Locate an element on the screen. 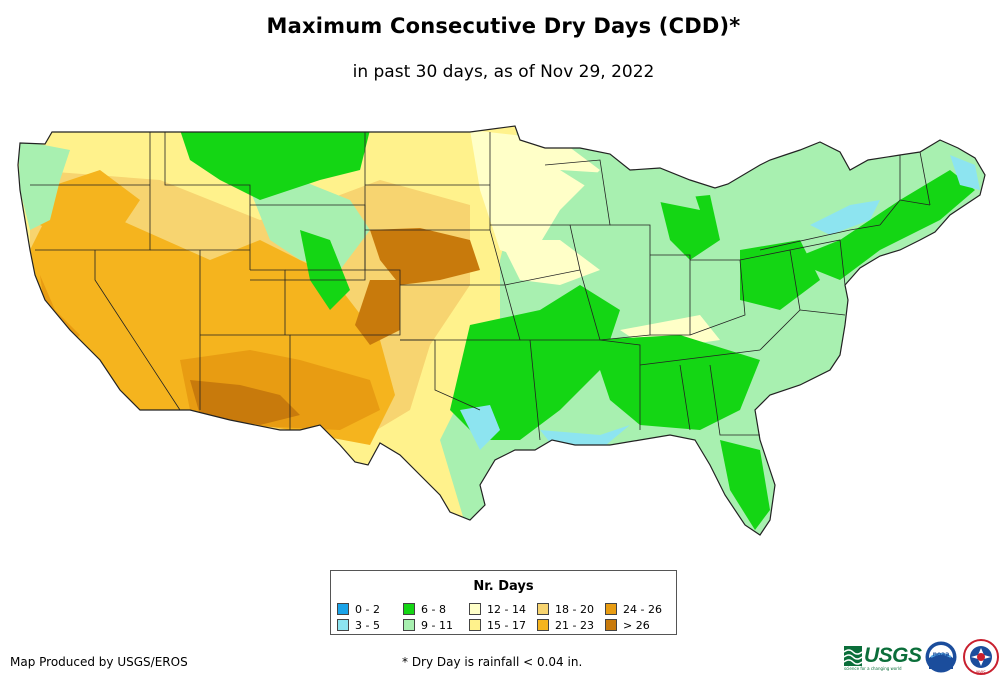  legend-item: 18 - 20 is located at coordinates (571, 609).